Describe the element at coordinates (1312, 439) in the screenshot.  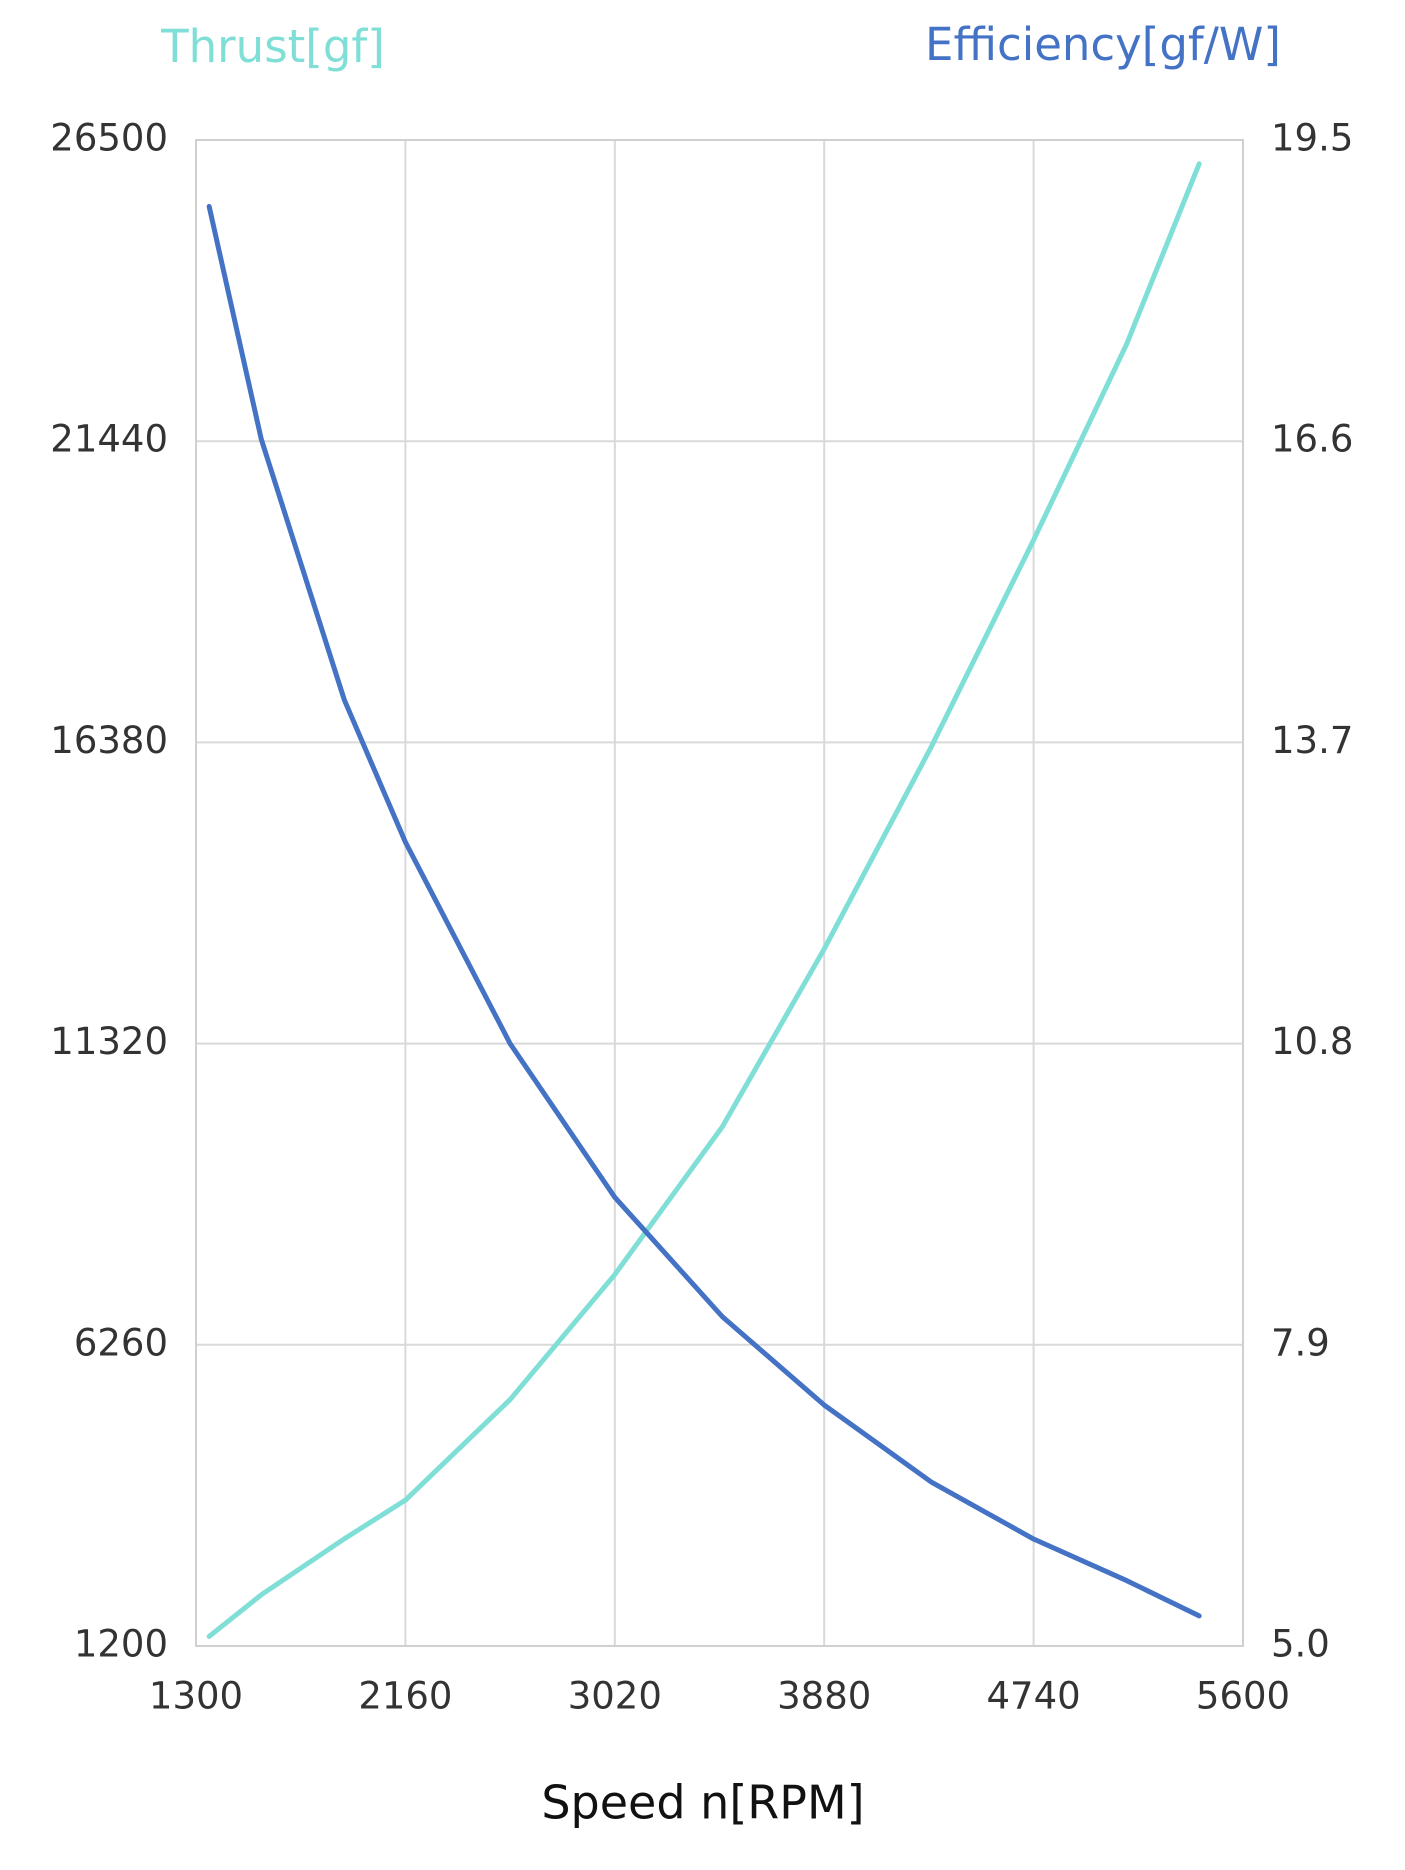
I see `y2-tick-label: 16.6` at that location.